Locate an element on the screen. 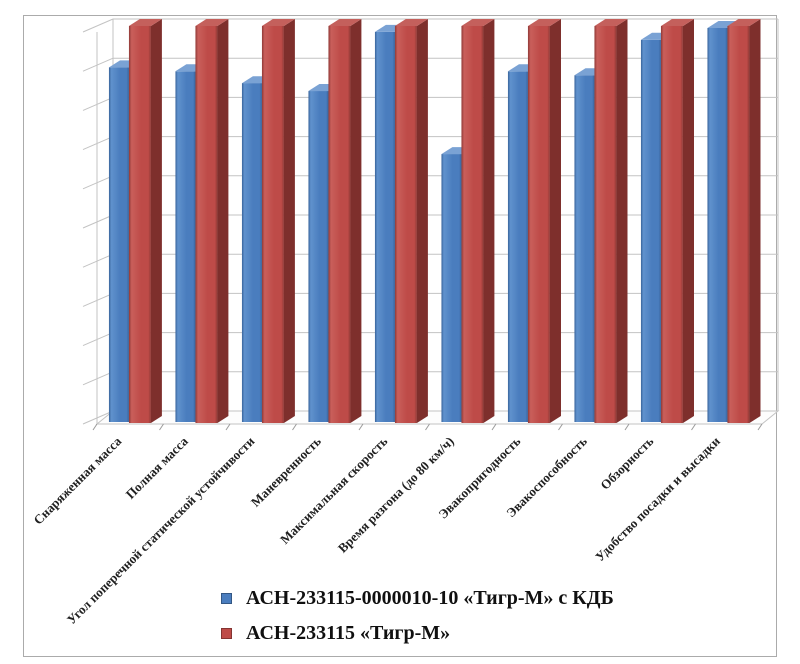  category-label-9: Удобство посадки и высадки is located at coordinates (657, 498).